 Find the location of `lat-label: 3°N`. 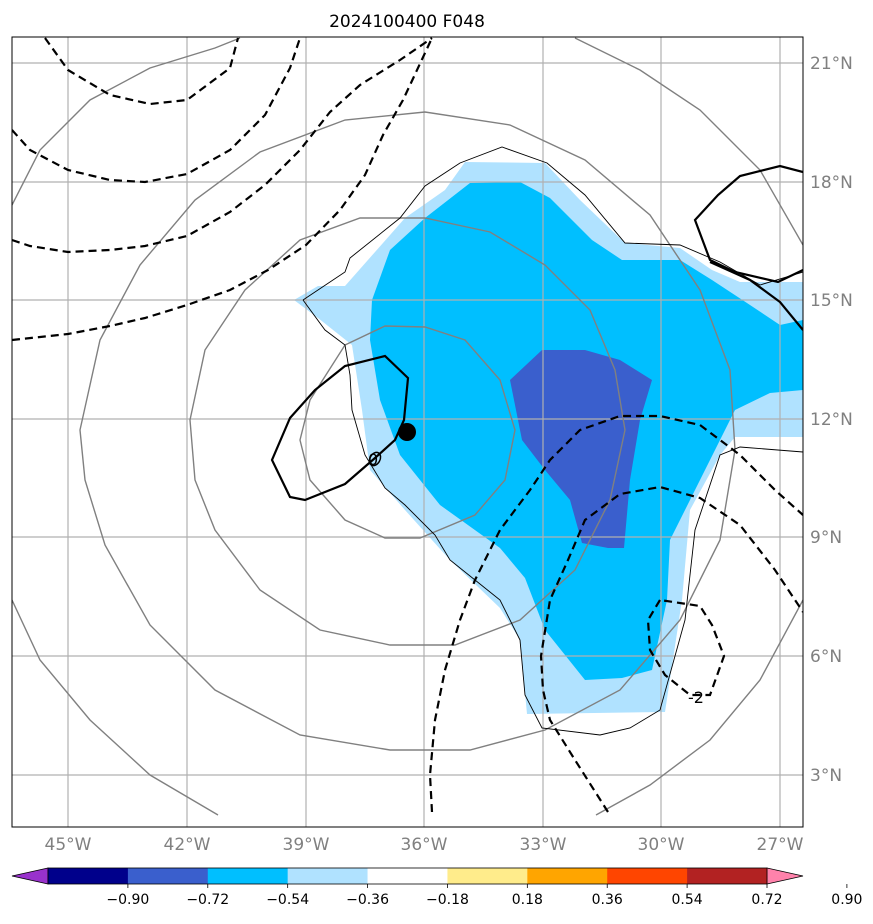

lat-label: 3°N is located at coordinates (826, 776).